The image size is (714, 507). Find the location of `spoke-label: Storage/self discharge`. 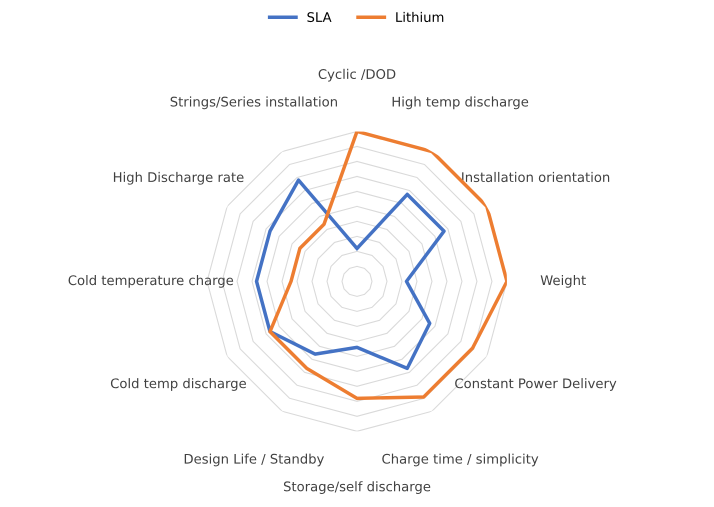

spoke-label: Storage/self discharge is located at coordinates (357, 487).